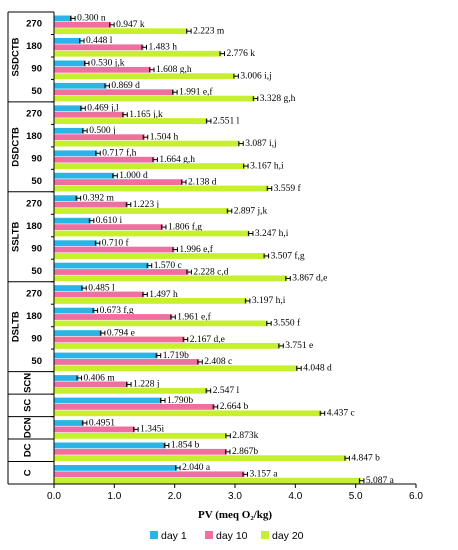  Describe the element at coordinates (288, 255) in the screenshot. I see `bar-value-label: 3.507 f,g` at that location.